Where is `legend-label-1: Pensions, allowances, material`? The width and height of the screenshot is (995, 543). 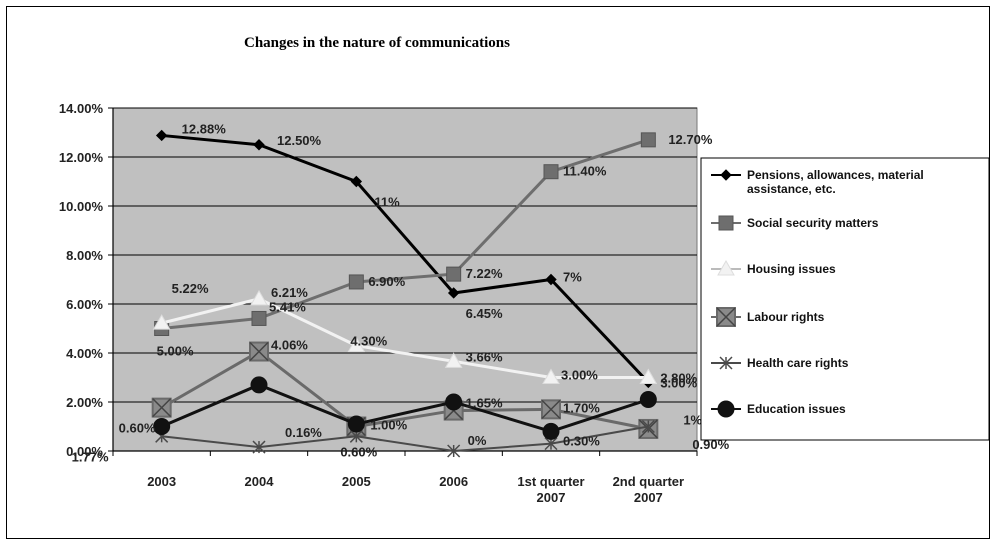
legend-label-1: Pensions, allowances, material is located at coordinates (835, 175).